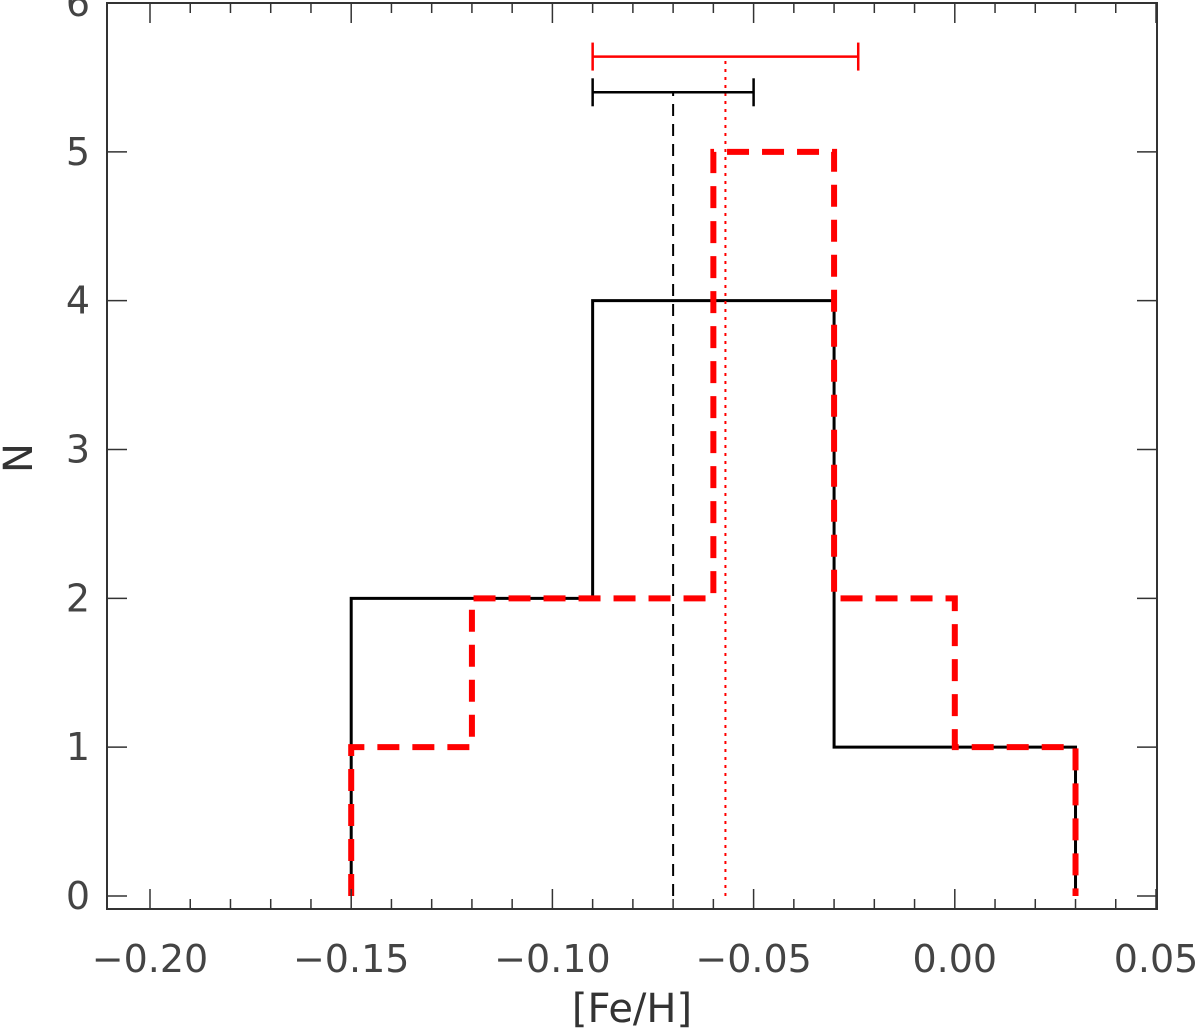 This screenshot has height=1036, width=1200. What do you see at coordinates (150, 959) in the screenshot?
I see `x-tick-label: −0.20` at bounding box center [150, 959].